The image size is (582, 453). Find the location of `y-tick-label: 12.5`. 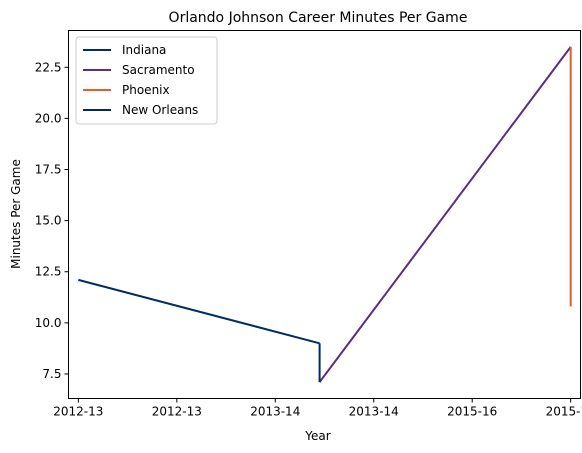

y-tick-label: 12.5 is located at coordinates (48, 272).